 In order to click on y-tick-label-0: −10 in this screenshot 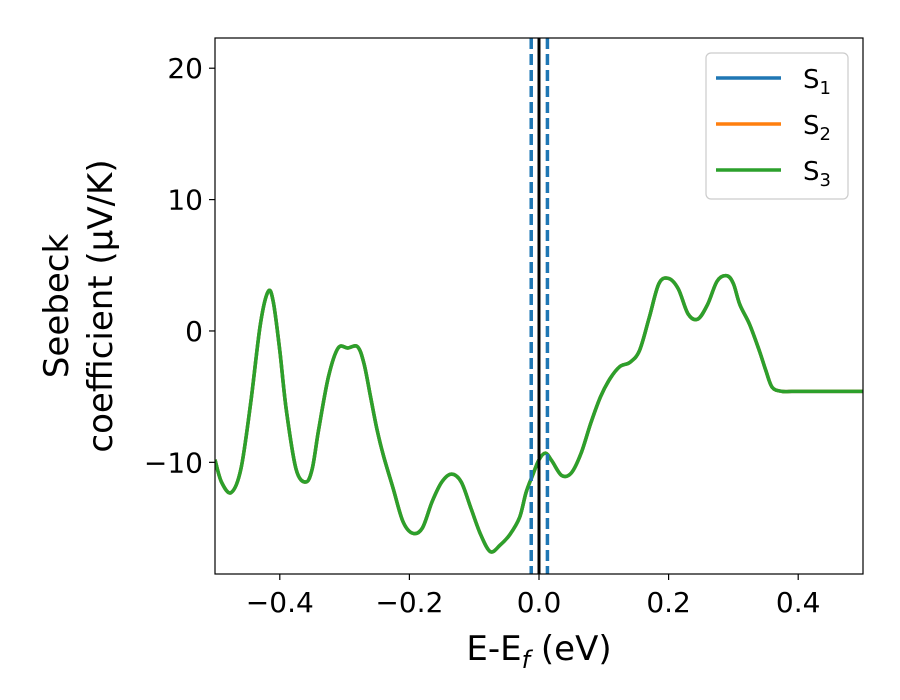, I will do `click(173, 462)`.